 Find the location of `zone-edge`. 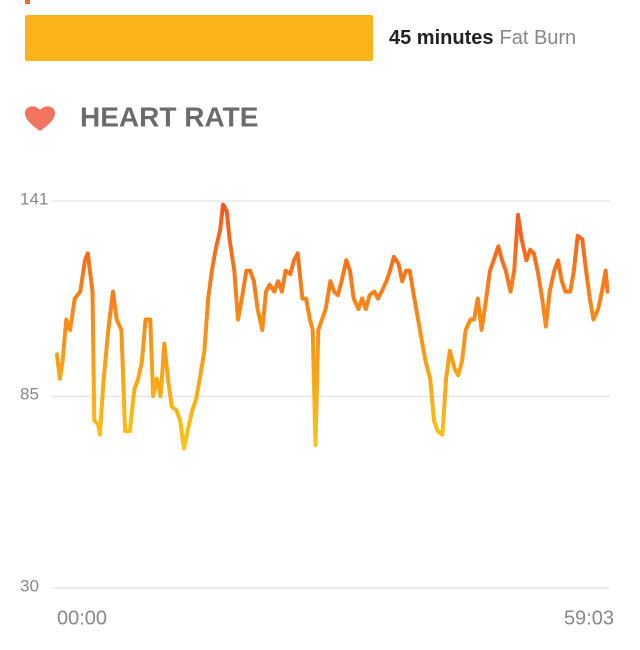

zone-edge is located at coordinates (27, 2).